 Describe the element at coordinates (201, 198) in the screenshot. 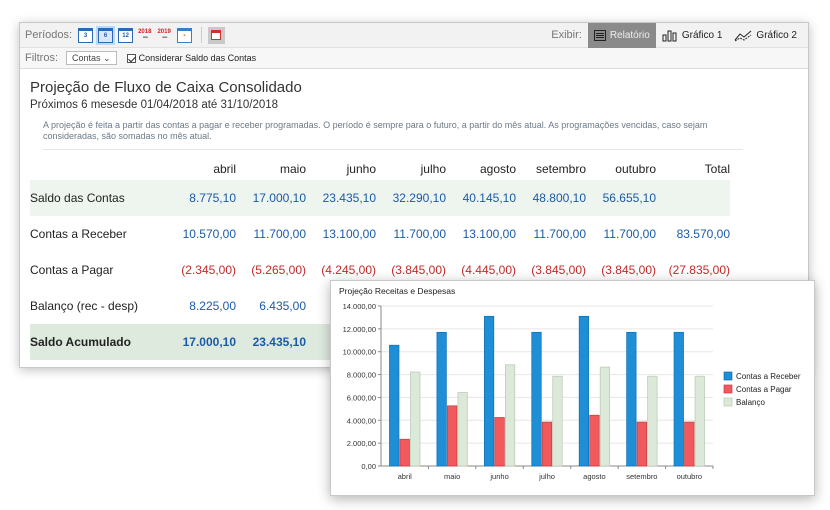

I see `table-cell: 8.775,10` at that location.